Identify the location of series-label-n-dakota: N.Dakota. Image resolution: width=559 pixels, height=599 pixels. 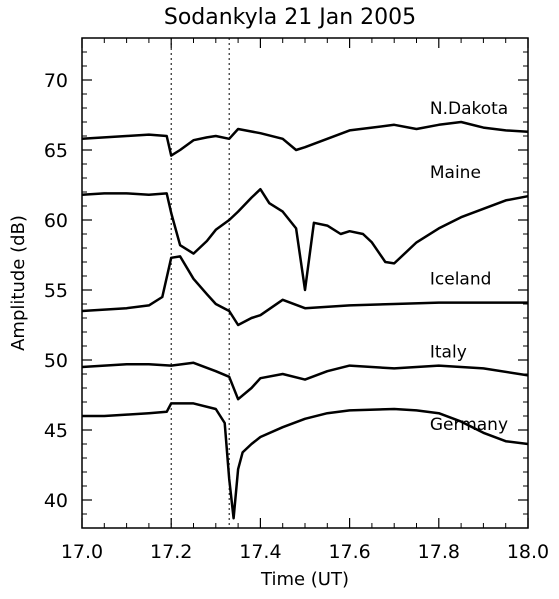
(469, 109).